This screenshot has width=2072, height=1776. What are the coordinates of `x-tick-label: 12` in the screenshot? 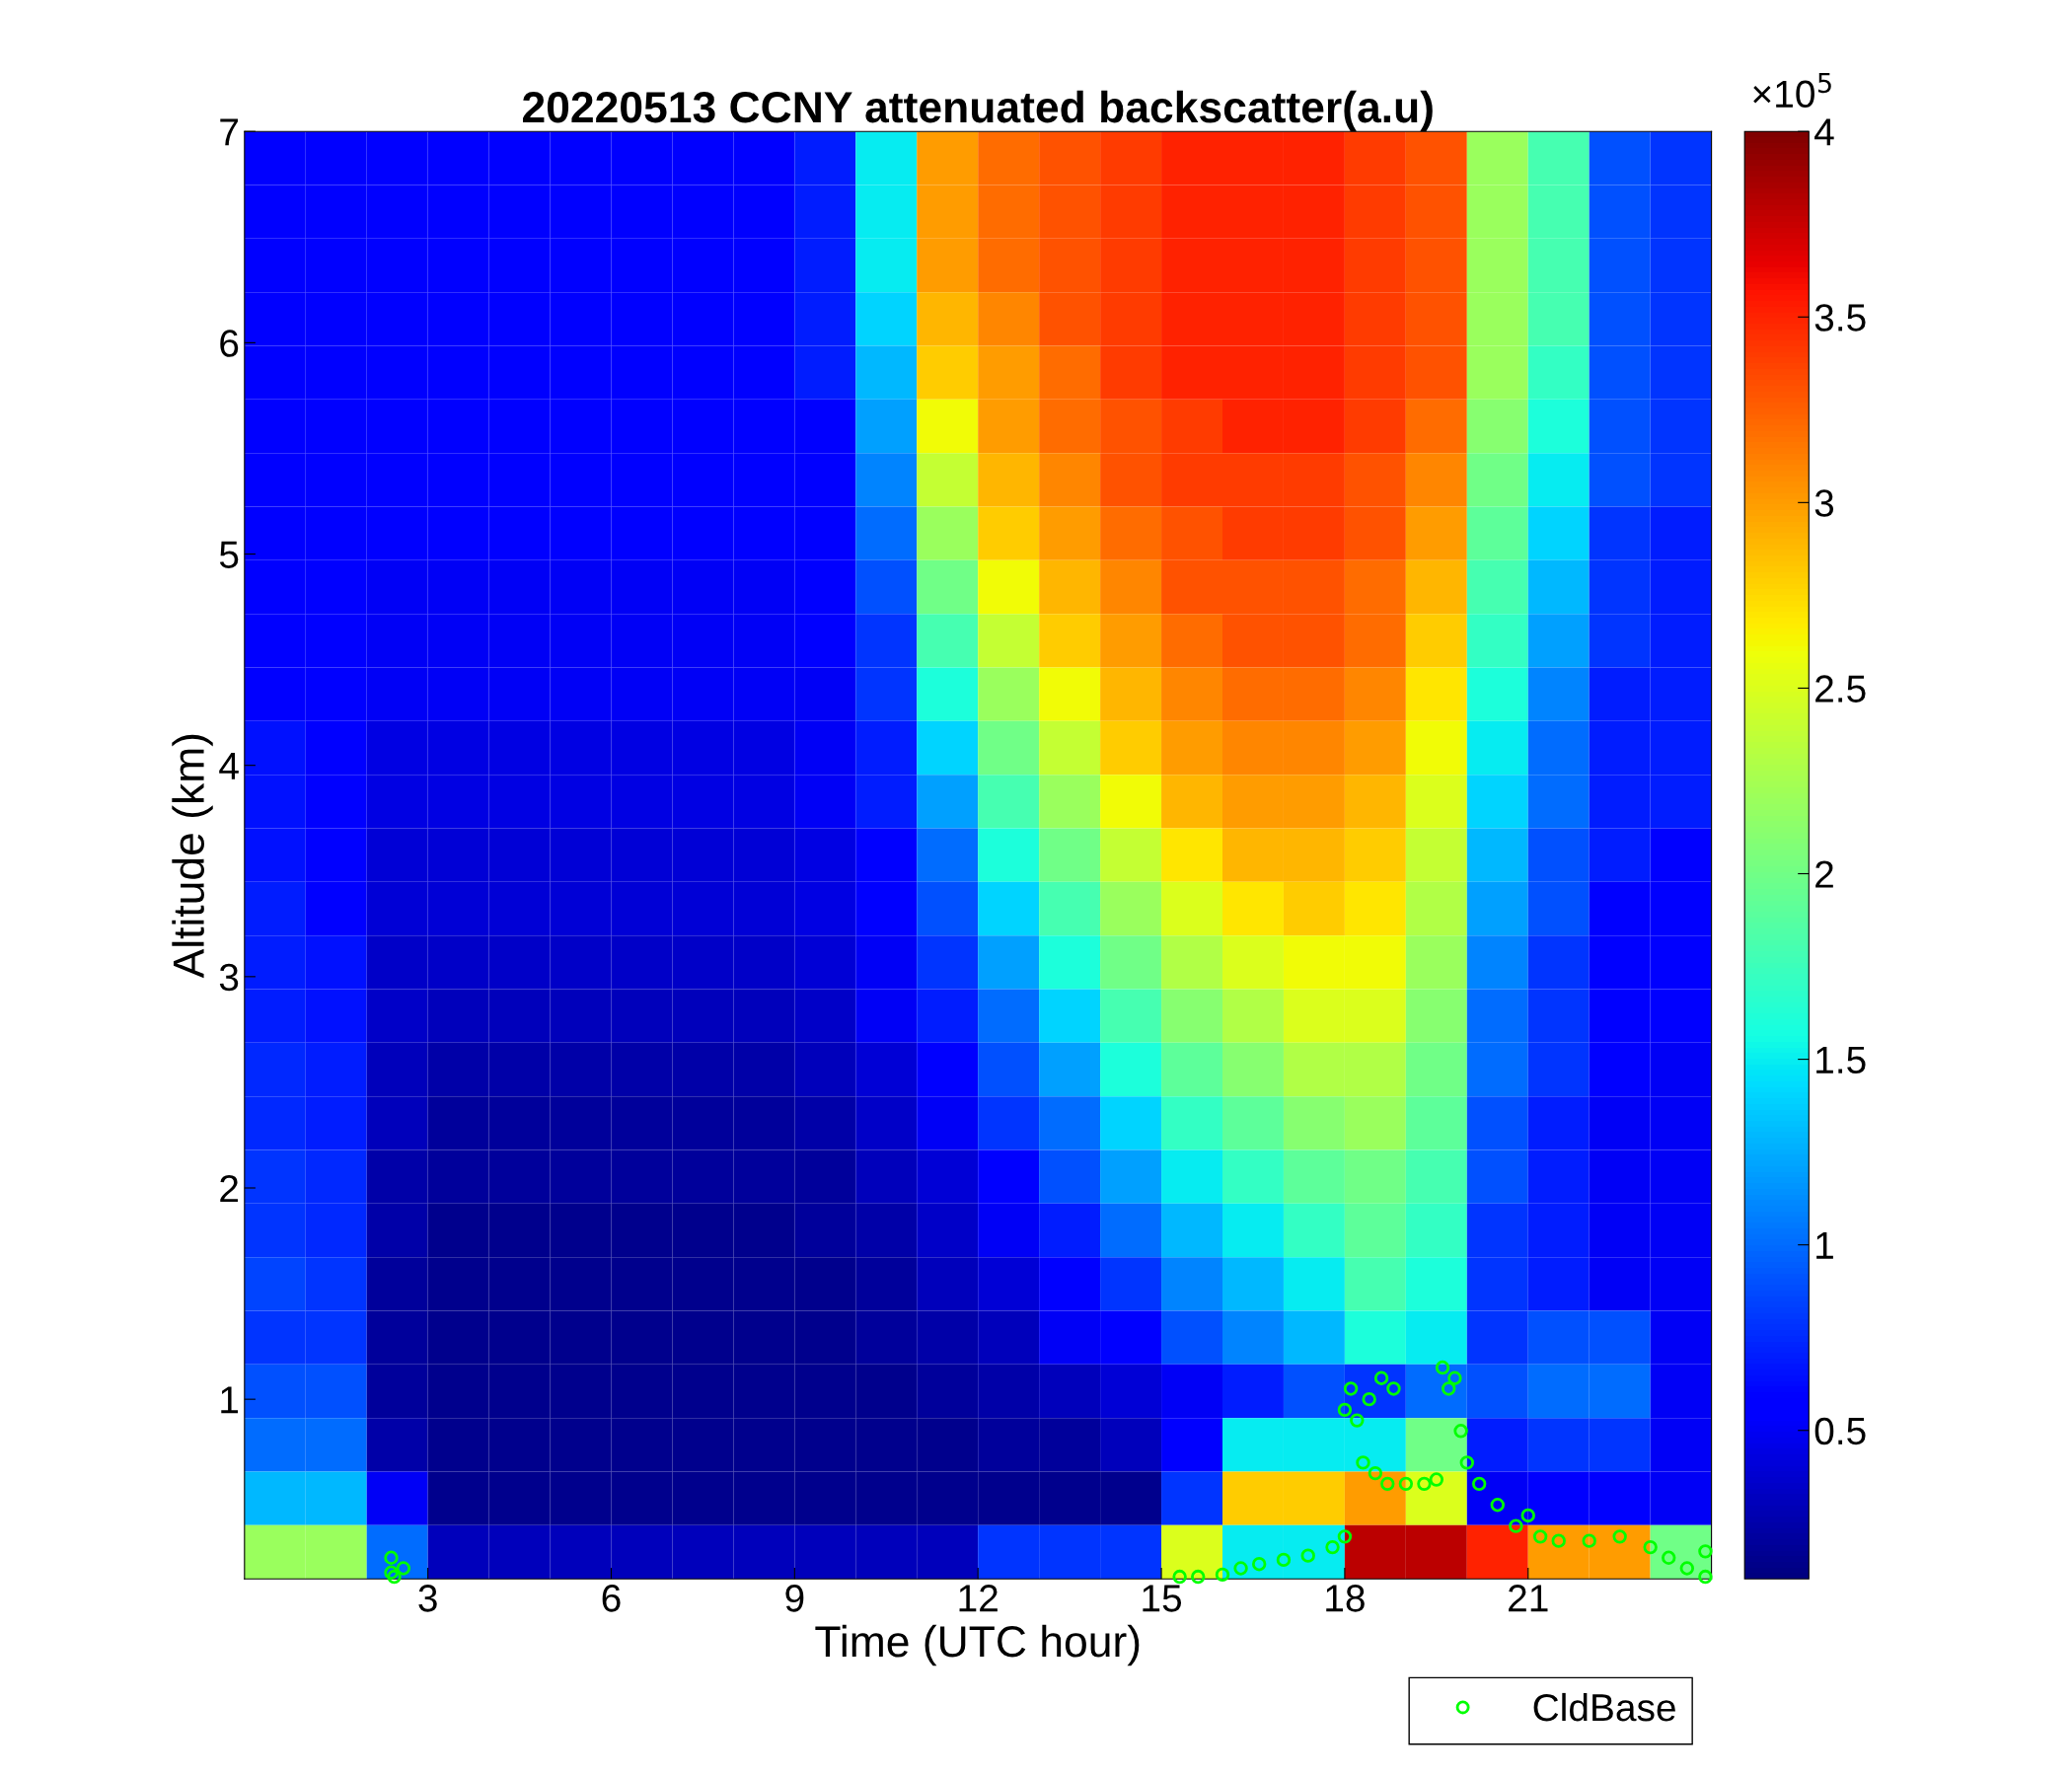 It's located at (979, 1599).